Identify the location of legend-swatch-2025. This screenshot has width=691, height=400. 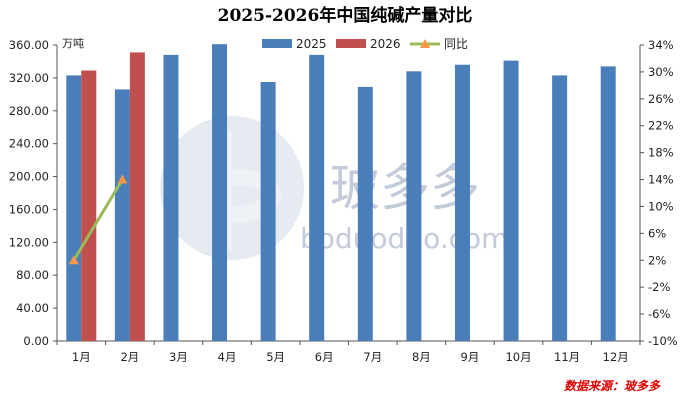
(277, 43).